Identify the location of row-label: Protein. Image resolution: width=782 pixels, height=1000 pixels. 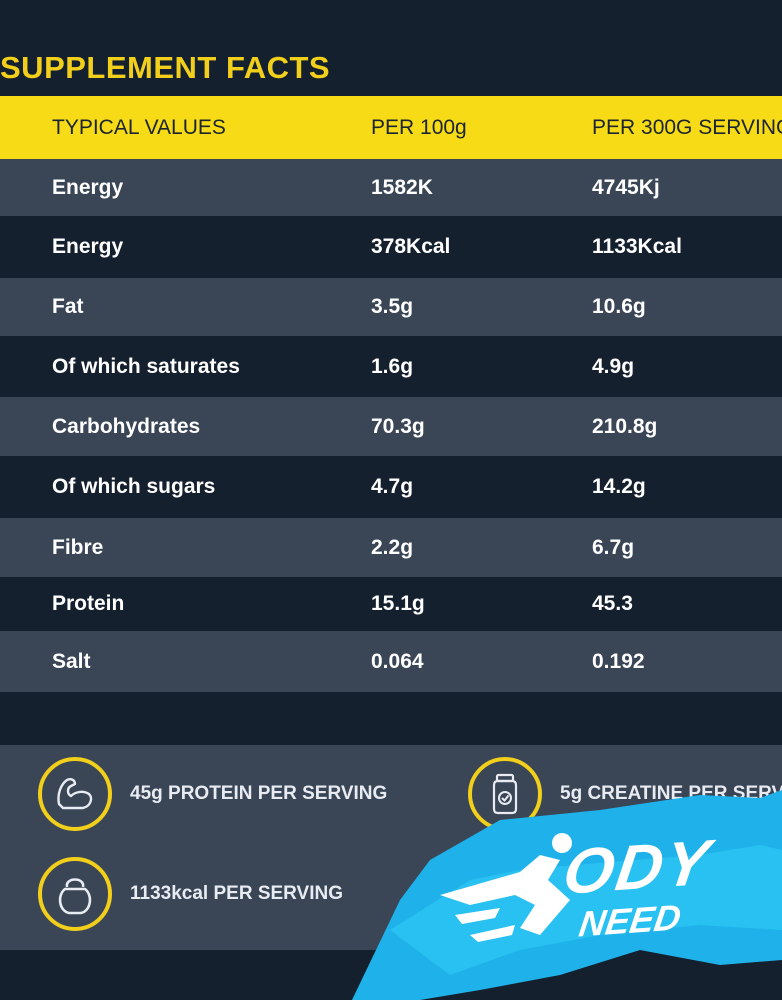
(88, 603).